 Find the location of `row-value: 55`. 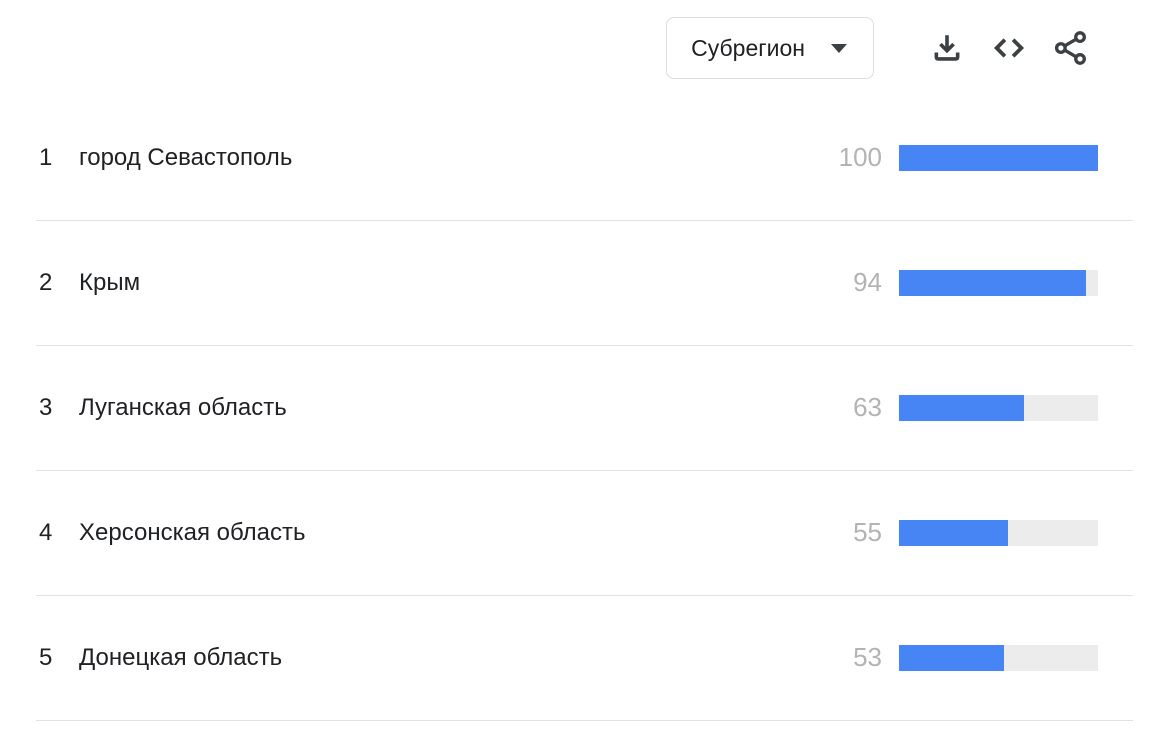

row-value: 55 is located at coordinates (867, 532).